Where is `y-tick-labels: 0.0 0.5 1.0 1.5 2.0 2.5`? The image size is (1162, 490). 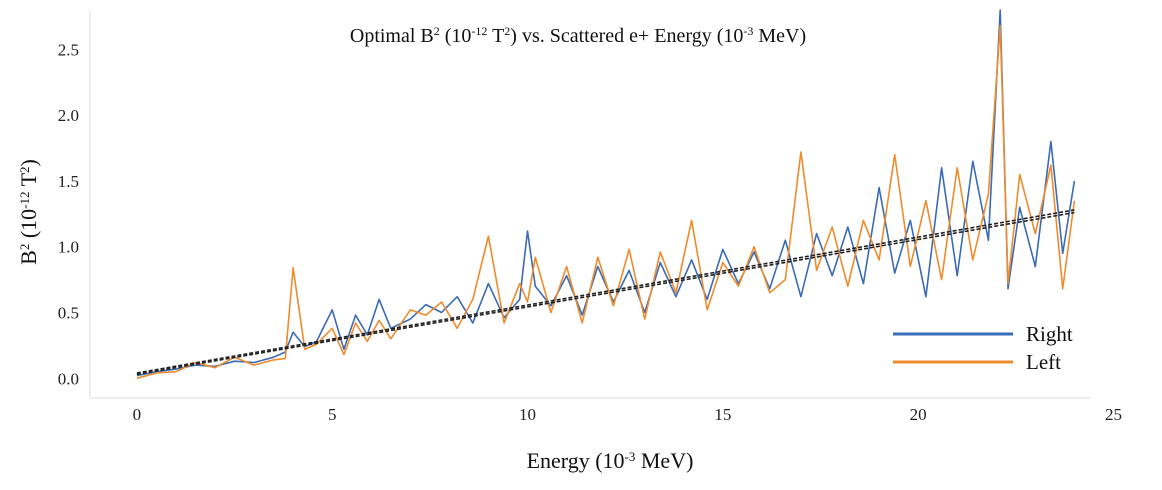
y-tick-labels: 0.0 0.5 1.0 1.5 2.0 2.5 is located at coordinates (68, 214).